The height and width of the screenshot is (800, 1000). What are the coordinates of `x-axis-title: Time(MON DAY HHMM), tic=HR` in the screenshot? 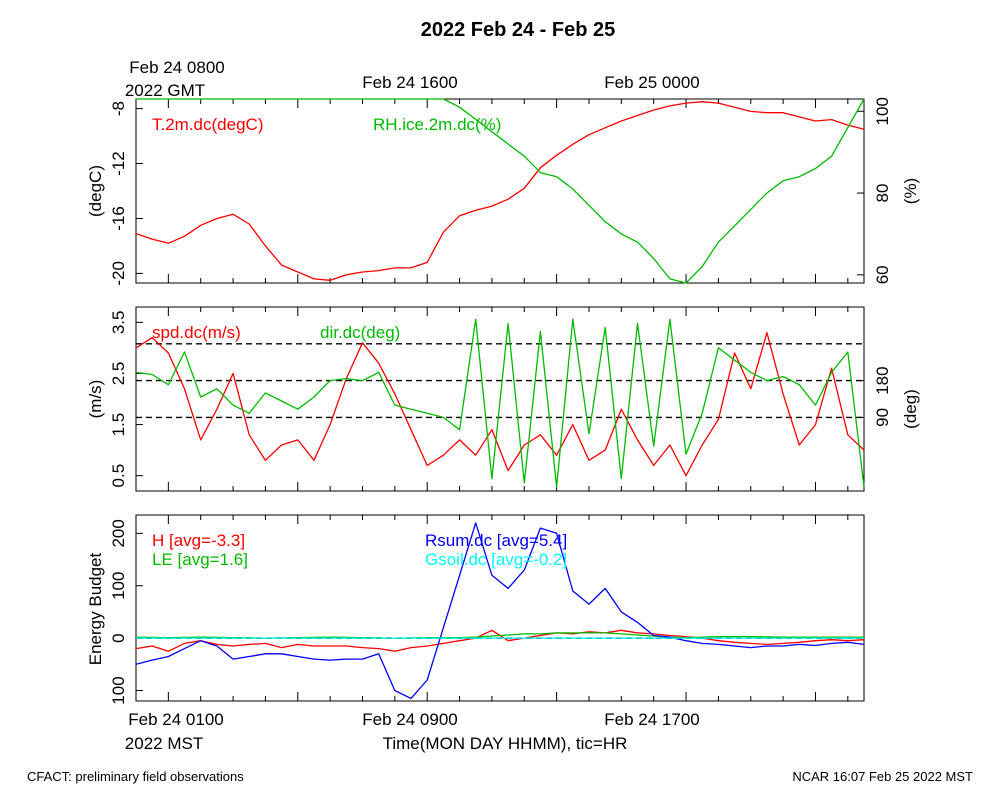 It's located at (505, 743).